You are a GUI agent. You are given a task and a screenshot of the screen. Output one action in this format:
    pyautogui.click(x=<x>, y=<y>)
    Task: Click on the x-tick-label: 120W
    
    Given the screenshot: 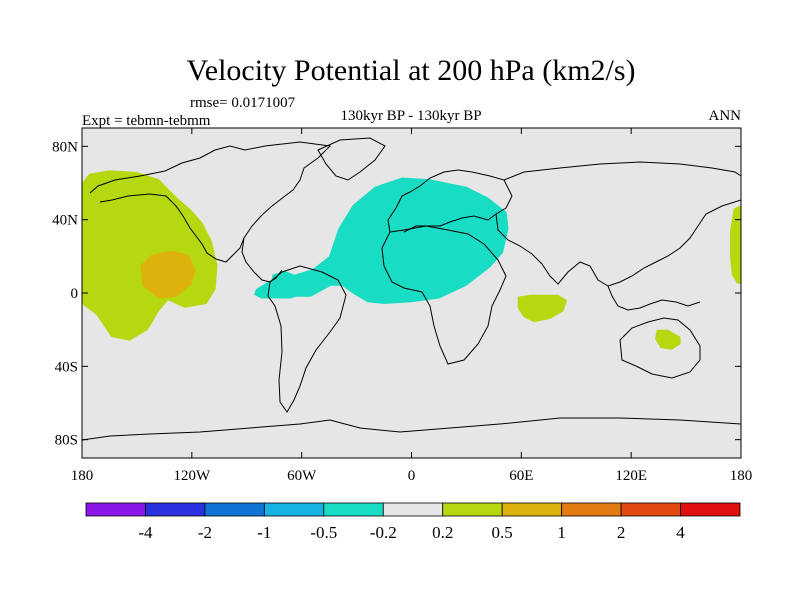 What is the action you would take?
    pyautogui.click(x=192, y=476)
    